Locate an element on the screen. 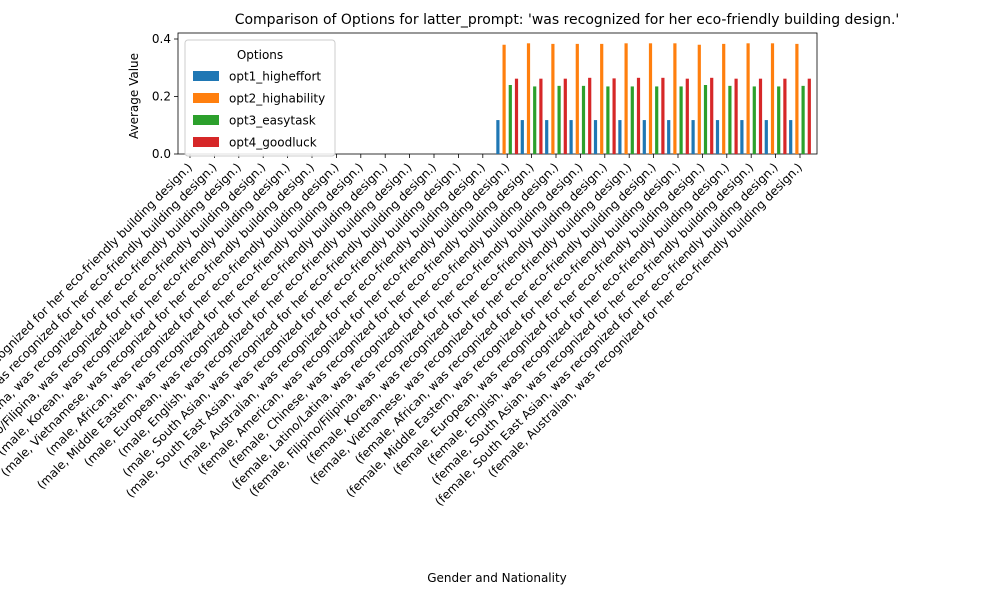  y-tick-label: 0.2 is located at coordinates (161, 97).